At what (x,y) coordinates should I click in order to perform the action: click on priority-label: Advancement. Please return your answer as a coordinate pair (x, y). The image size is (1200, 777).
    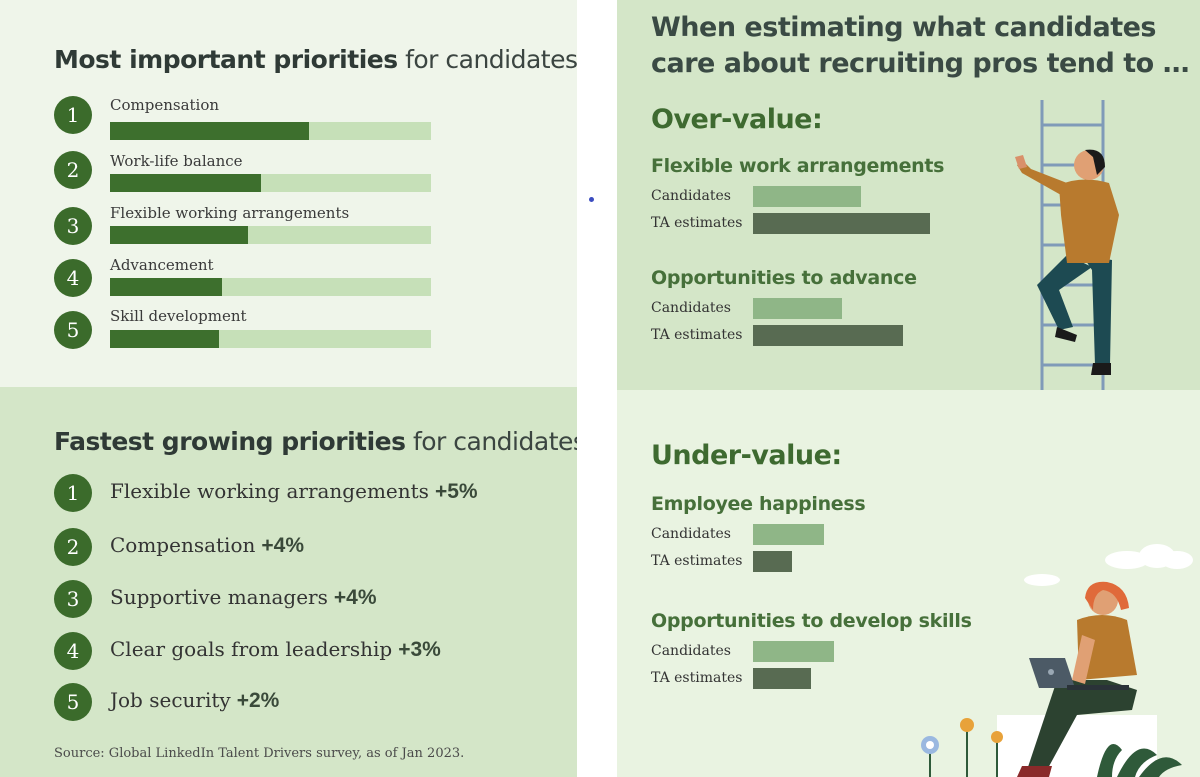
    Looking at the image, I should click on (162, 265).